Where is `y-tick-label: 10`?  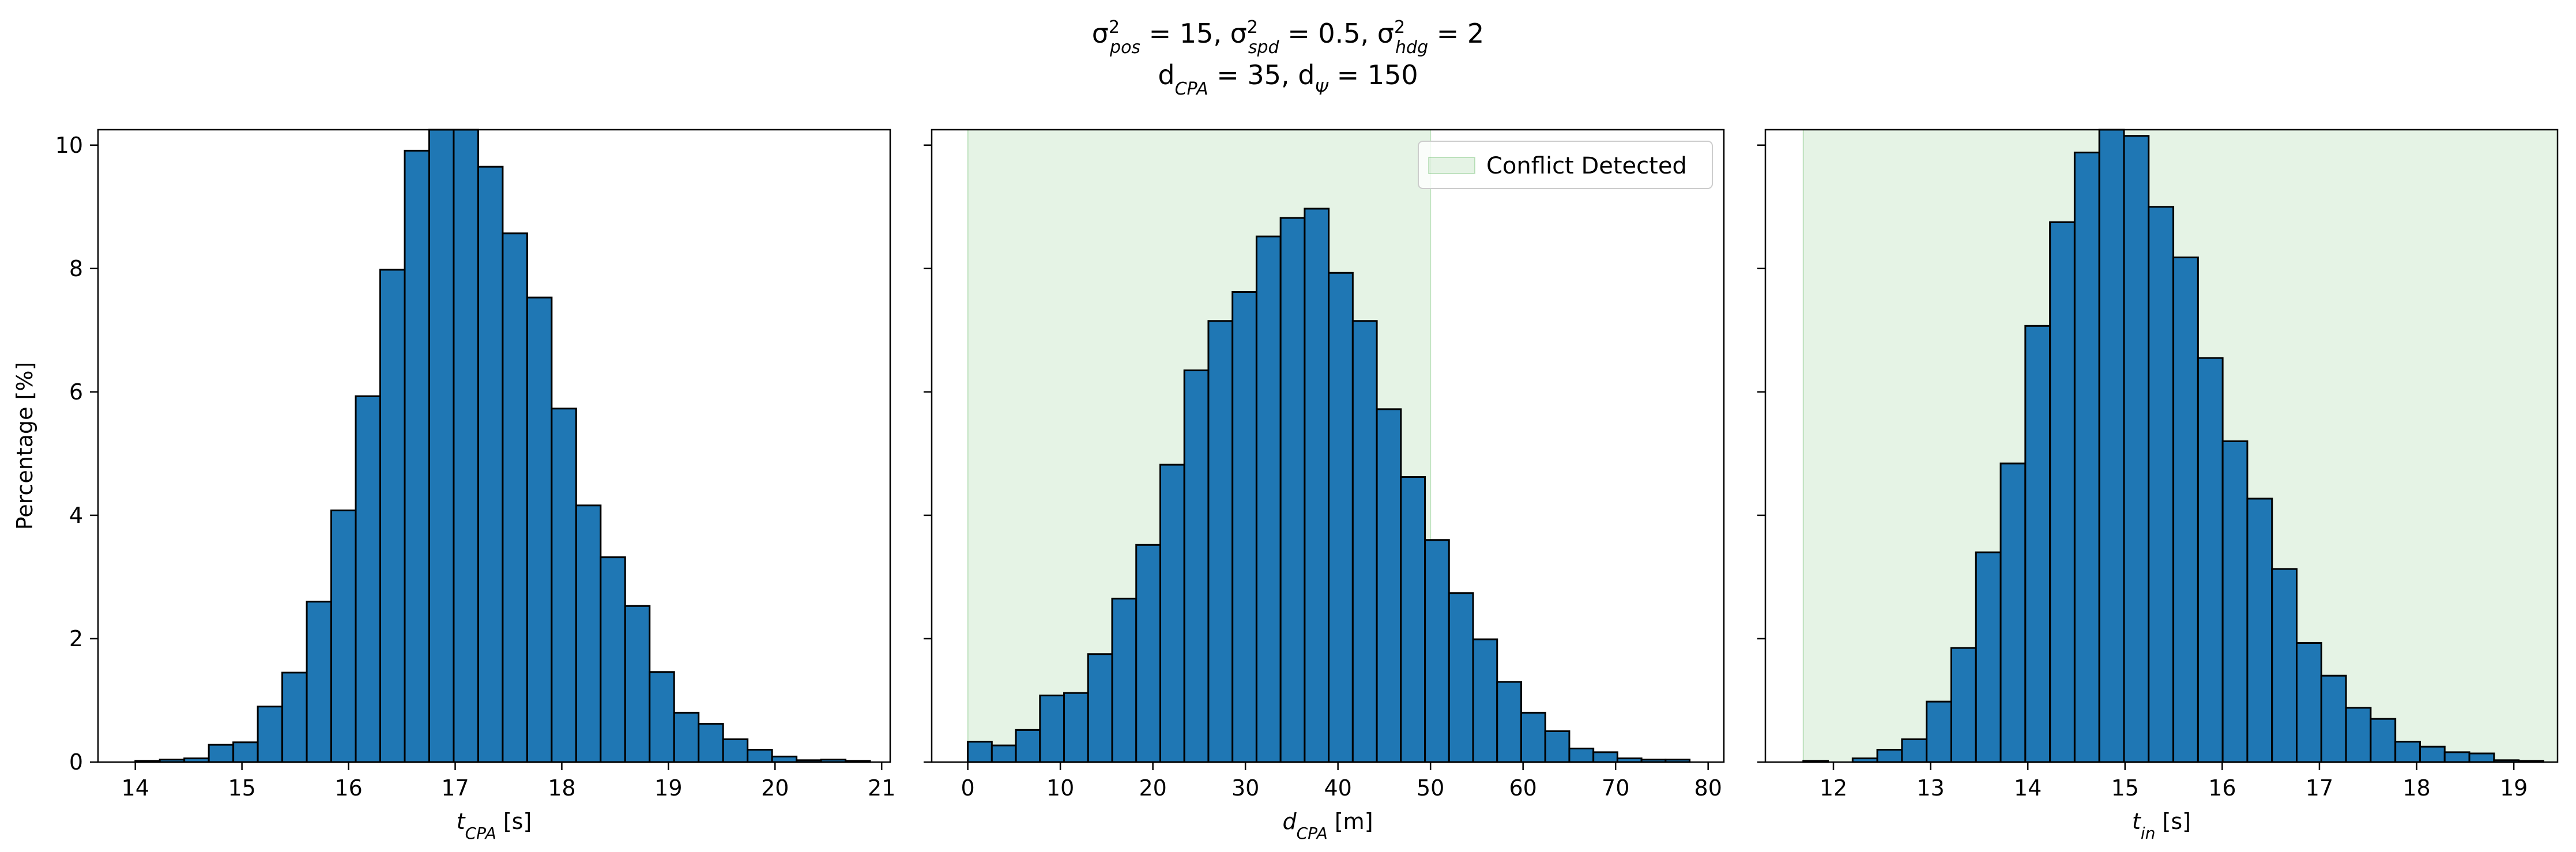 y-tick-label: 10 is located at coordinates (69, 145).